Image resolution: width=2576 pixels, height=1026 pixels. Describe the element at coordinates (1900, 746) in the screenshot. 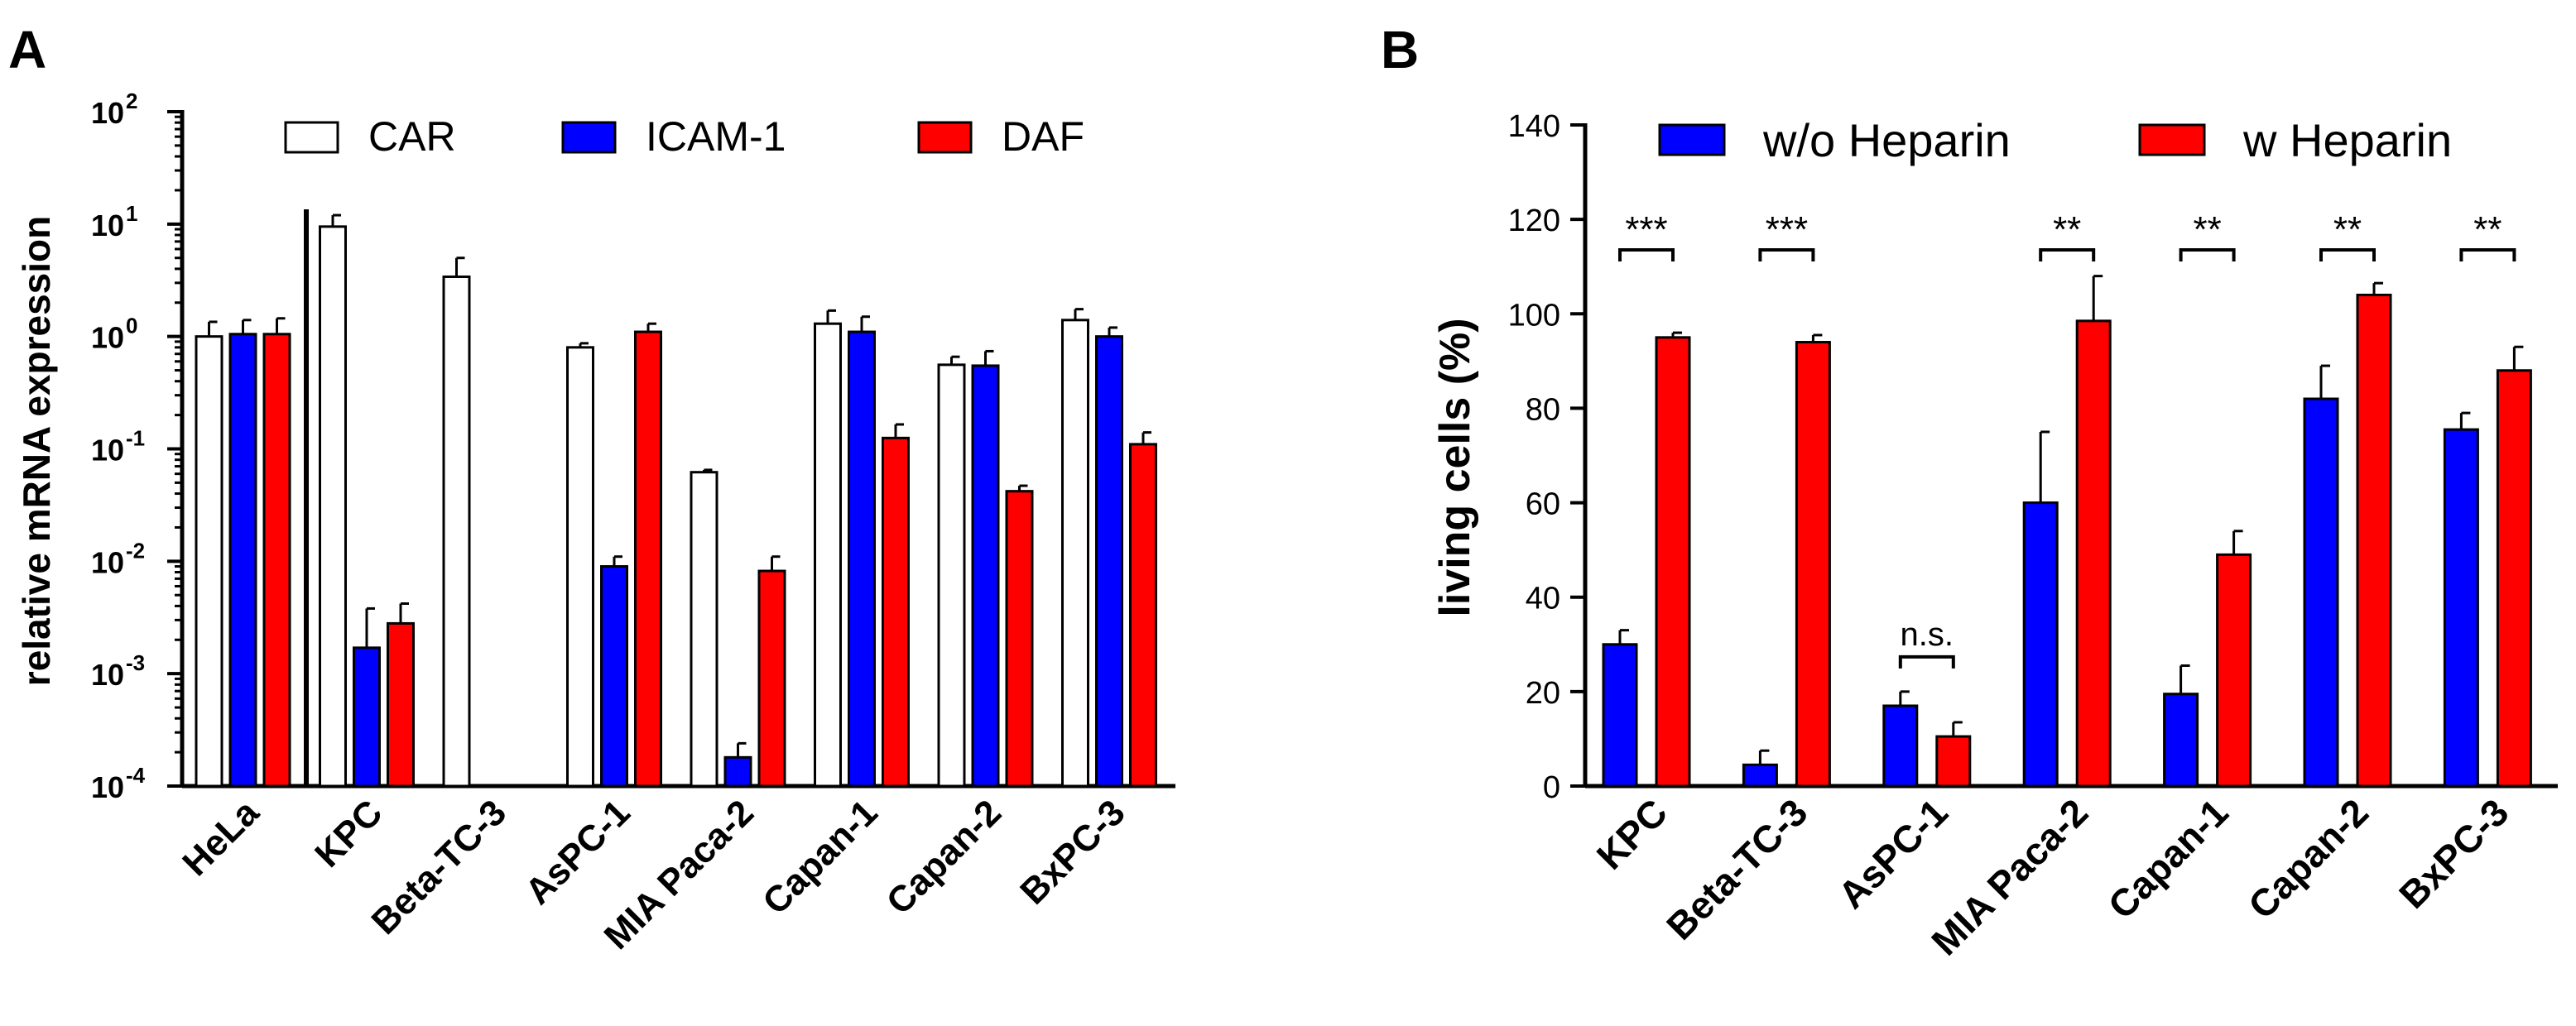

I see `panel-b-bar-aspc-1-w-o-heparin` at that location.